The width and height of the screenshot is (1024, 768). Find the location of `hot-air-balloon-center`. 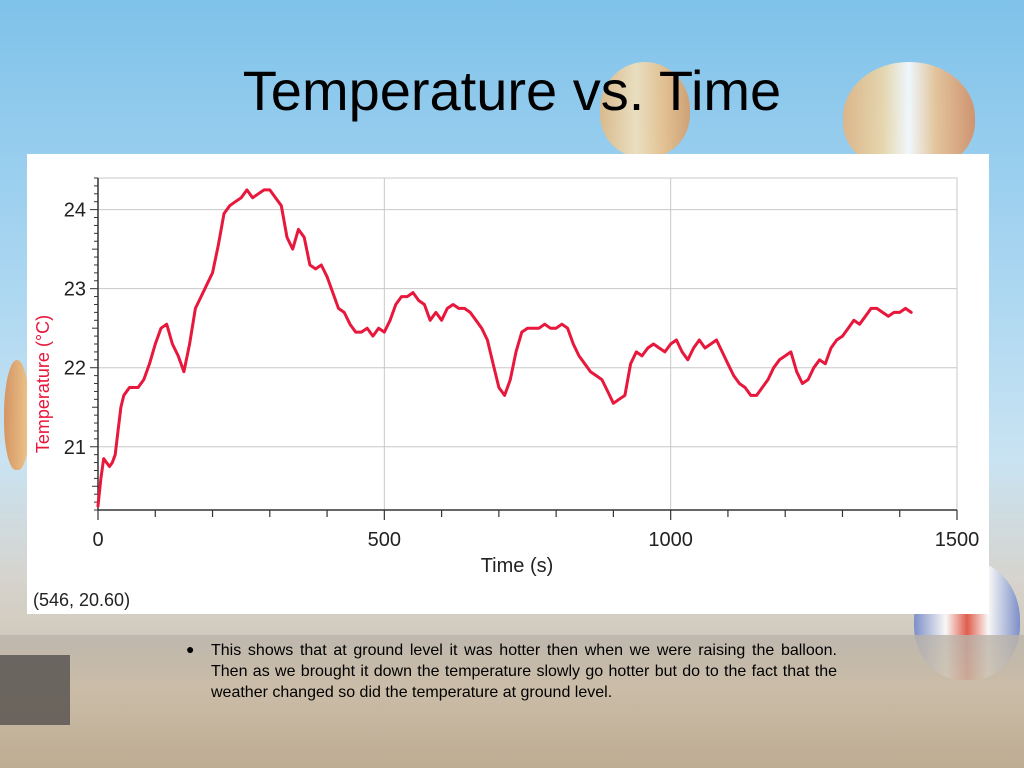

hot-air-balloon-center is located at coordinates (645, 109).